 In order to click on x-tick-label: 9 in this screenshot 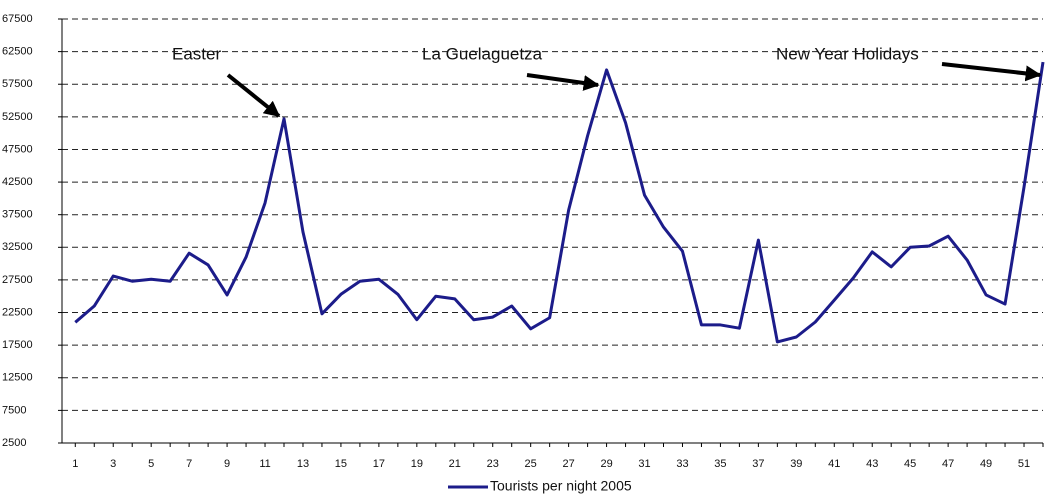, I will do `click(227, 464)`.